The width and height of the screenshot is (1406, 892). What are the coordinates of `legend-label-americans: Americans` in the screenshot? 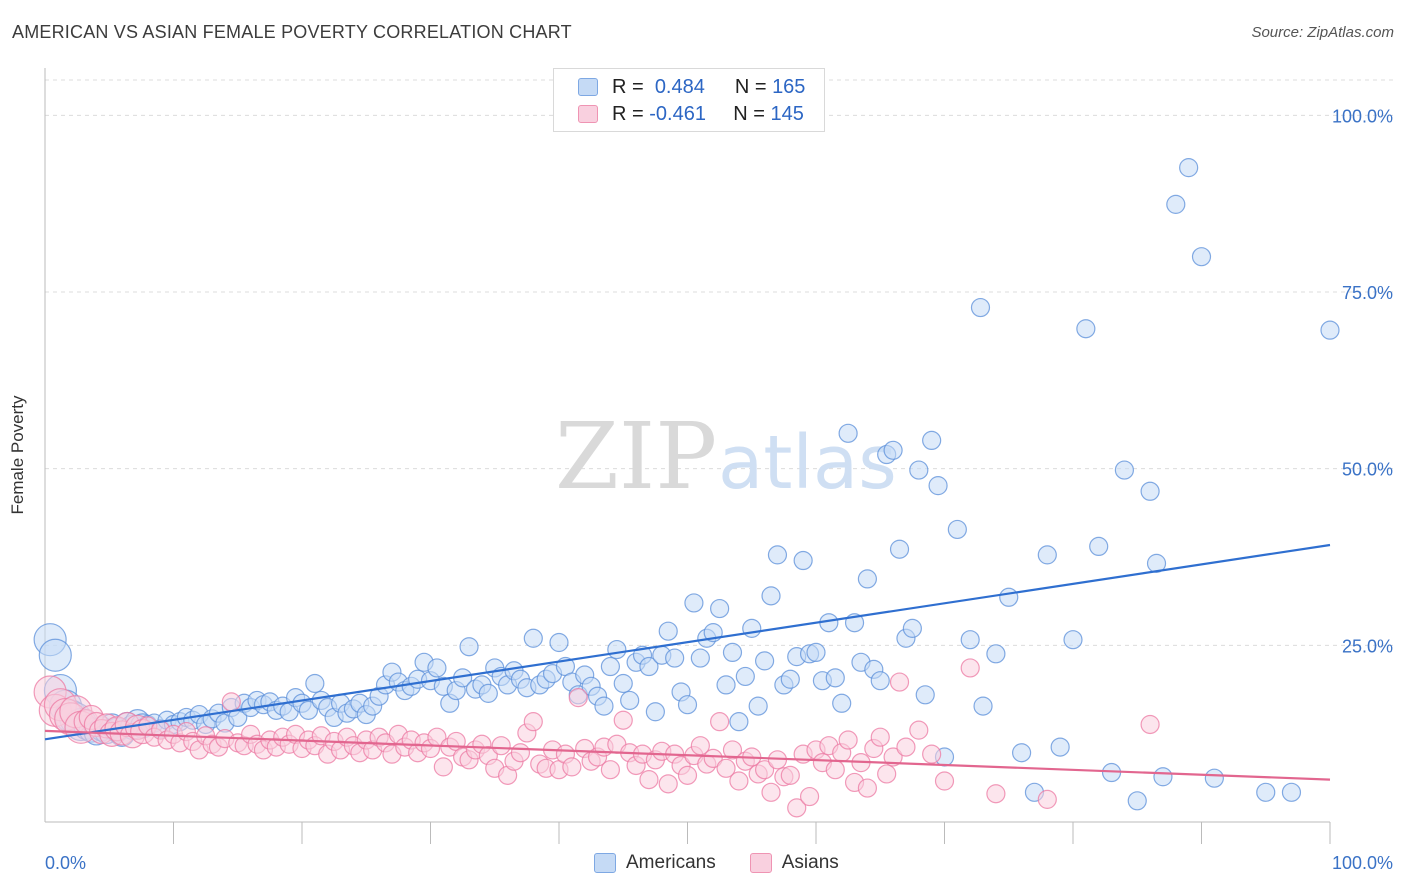 It's located at (671, 862).